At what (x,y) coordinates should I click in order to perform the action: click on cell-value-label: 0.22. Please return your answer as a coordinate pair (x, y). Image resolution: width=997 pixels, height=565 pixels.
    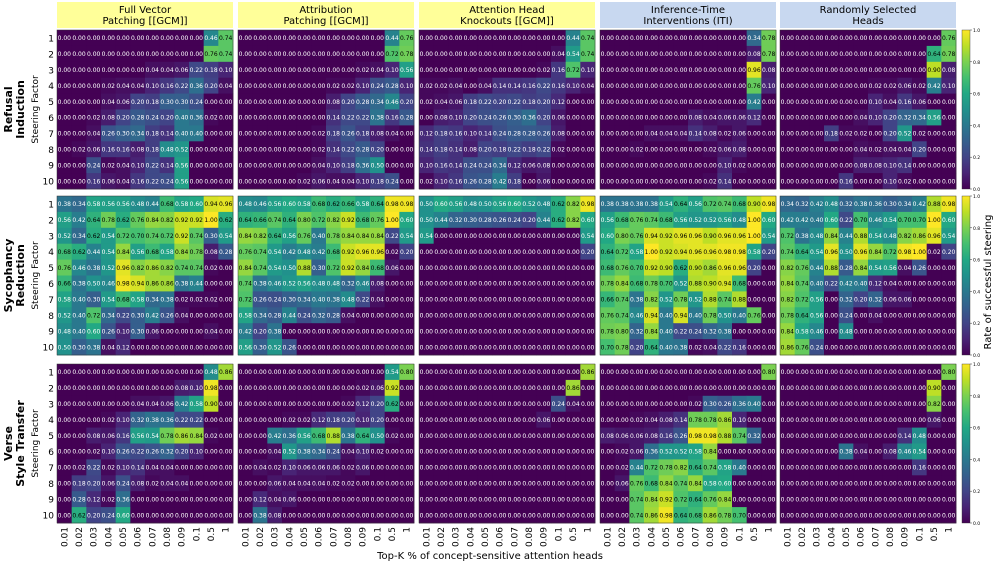
    Looking at the image, I should click on (832, 284).